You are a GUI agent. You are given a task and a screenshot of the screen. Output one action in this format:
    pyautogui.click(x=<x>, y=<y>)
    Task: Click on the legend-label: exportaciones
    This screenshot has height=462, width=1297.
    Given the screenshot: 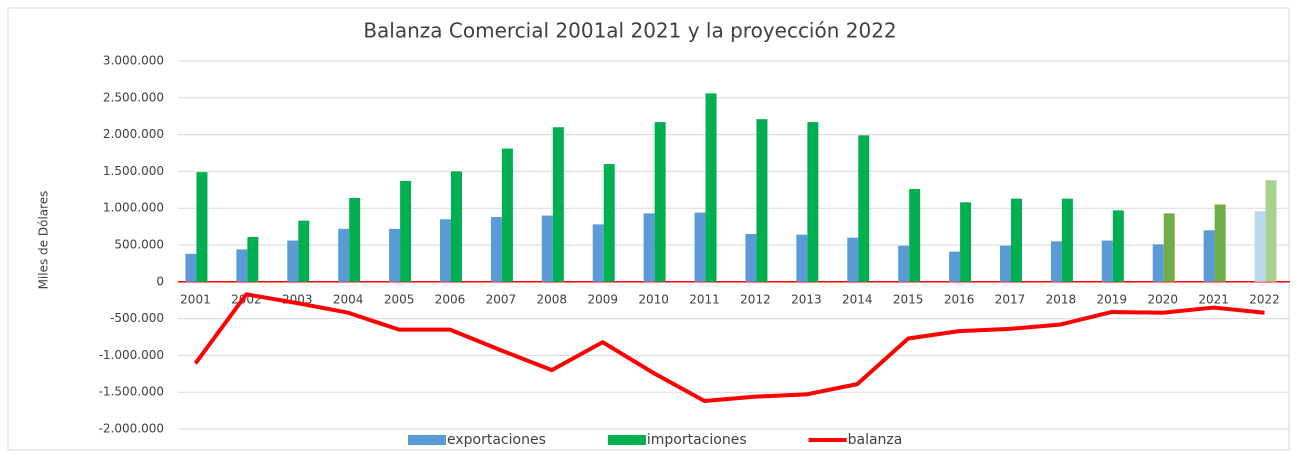 What is the action you would take?
    pyautogui.click(x=496, y=440)
    